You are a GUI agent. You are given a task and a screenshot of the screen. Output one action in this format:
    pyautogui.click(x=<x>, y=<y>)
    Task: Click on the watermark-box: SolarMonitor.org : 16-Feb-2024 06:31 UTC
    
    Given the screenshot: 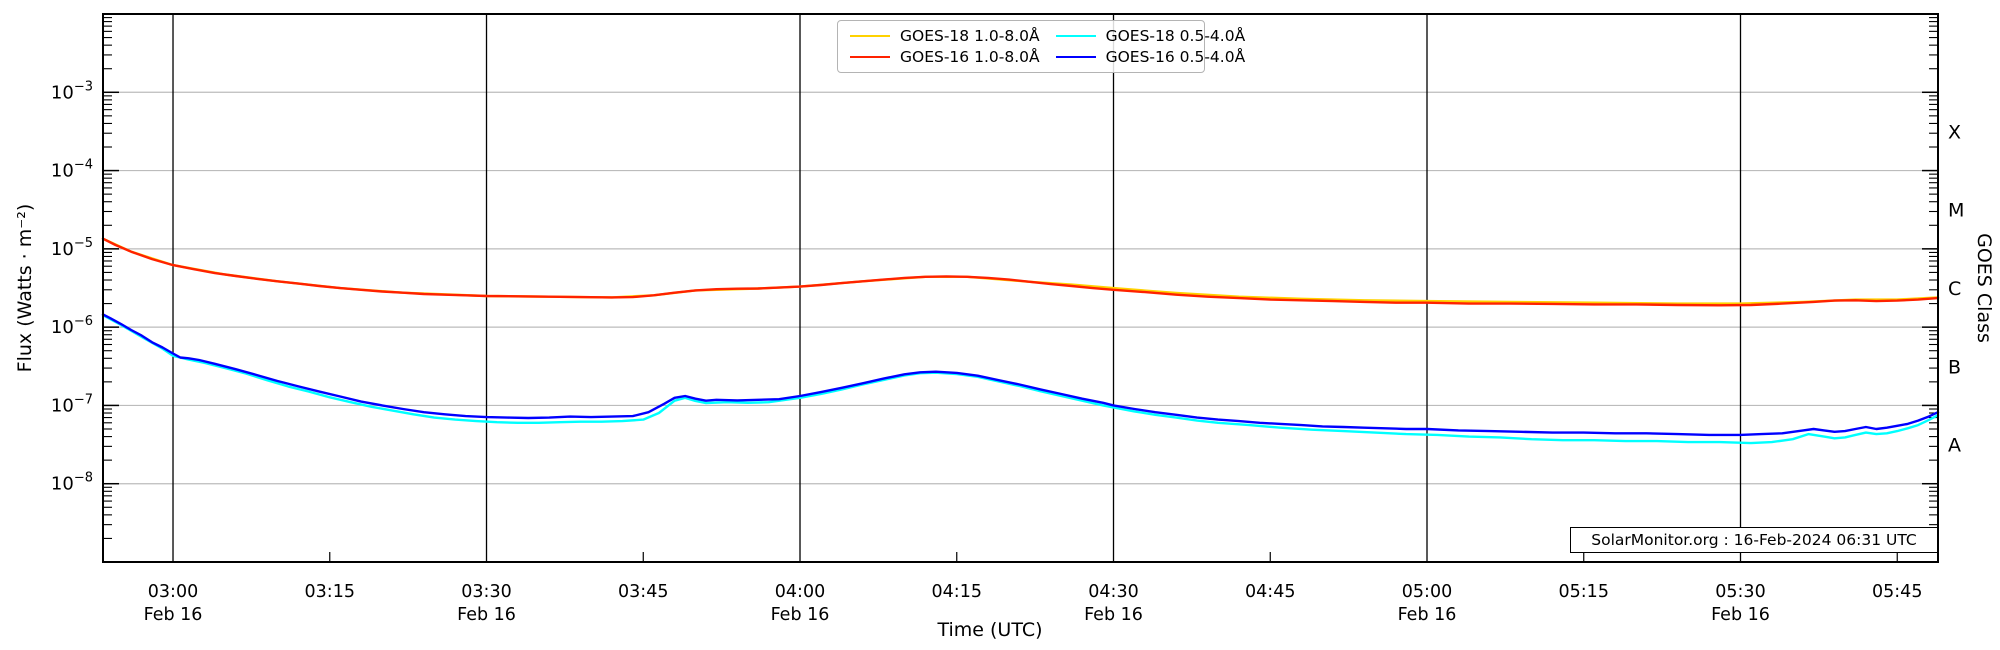 What is the action you would take?
    pyautogui.click(x=1754, y=540)
    